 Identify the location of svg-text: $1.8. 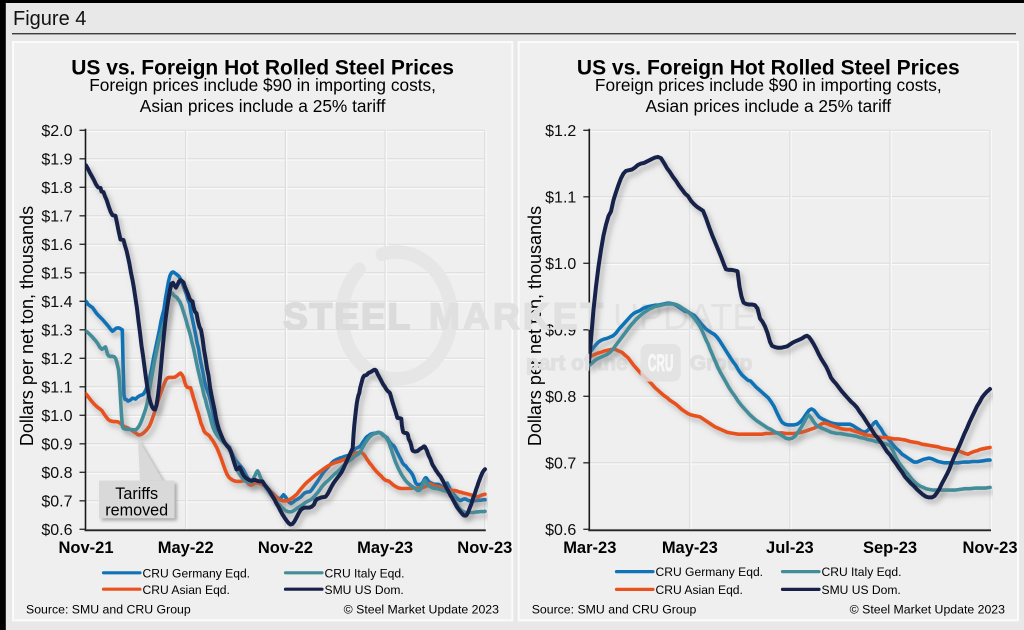
(56, 188).